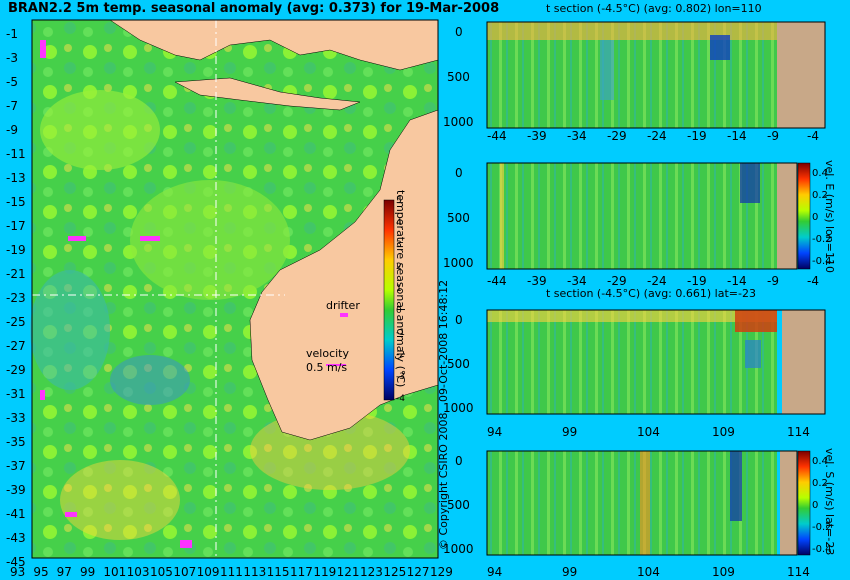  Describe the element at coordinates (327, 367) in the screenshot. I see `velocity-scale-label: 0.5 m/s` at that location.